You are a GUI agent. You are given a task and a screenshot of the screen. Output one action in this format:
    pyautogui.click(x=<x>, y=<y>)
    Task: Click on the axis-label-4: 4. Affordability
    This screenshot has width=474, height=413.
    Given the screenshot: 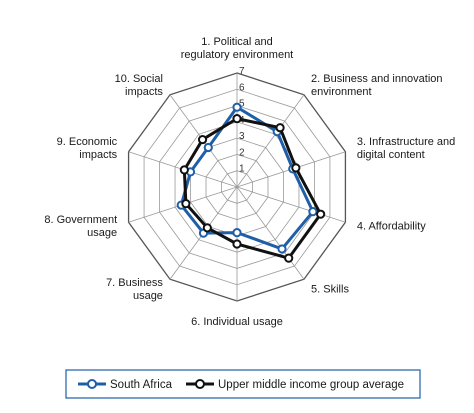 What is the action you would take?
    pyautogui.click(x=391, y=226)
    